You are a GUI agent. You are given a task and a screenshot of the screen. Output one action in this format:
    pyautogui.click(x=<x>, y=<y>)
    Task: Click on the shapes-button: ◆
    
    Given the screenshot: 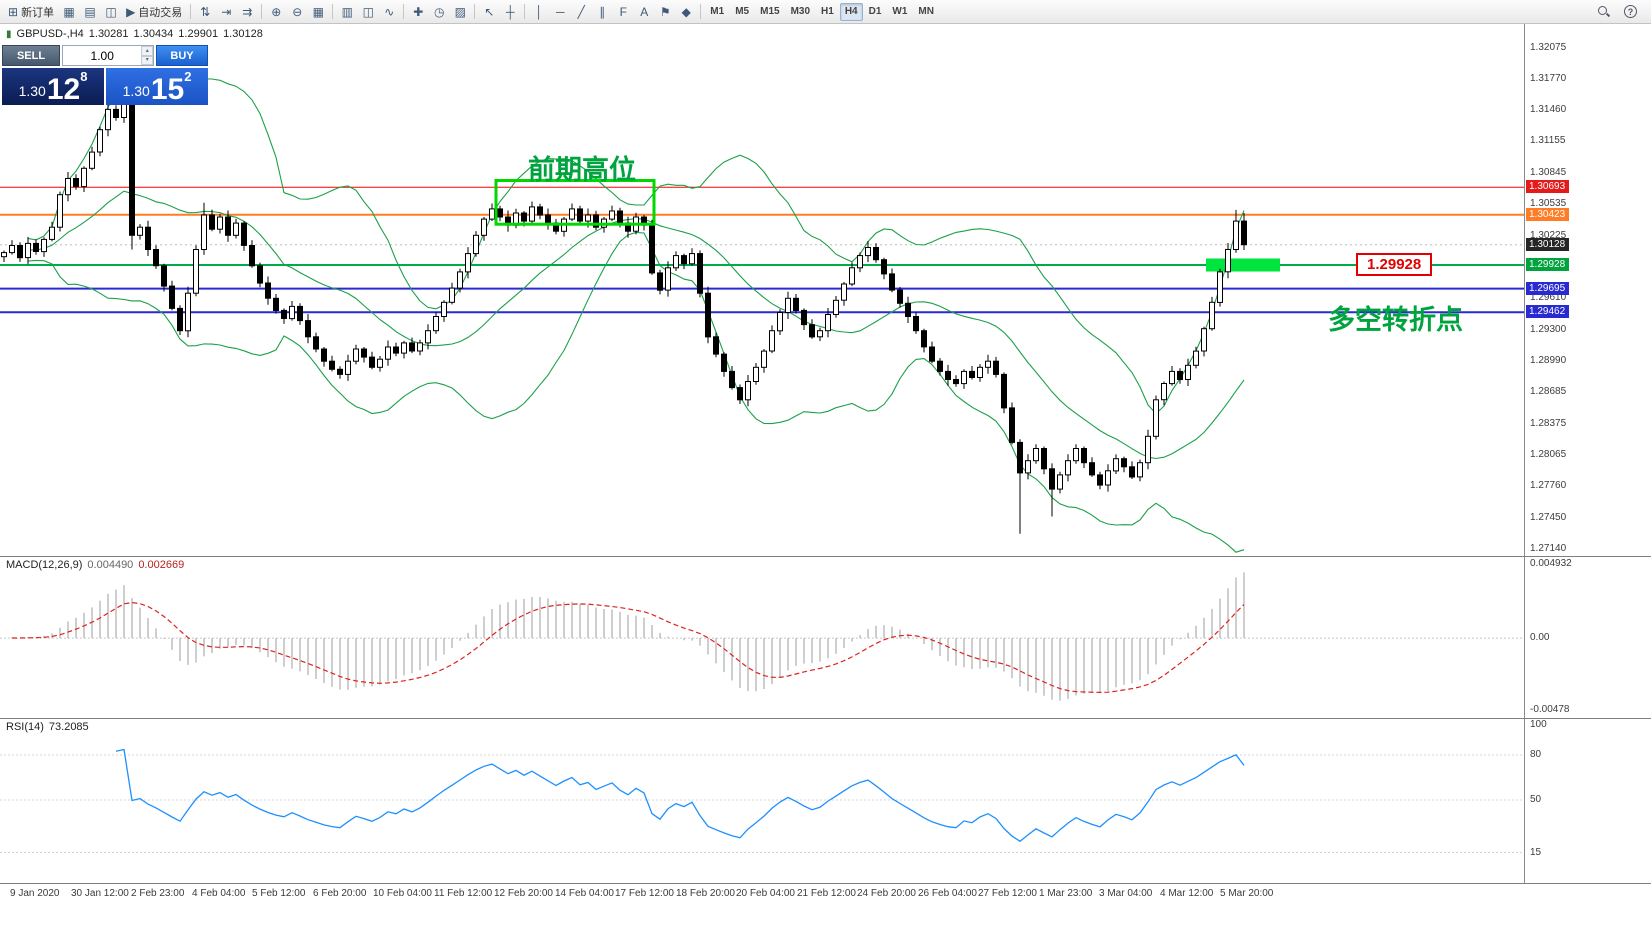 What is the action you would take?
    pyautogui.click(x=686, y=12)
    